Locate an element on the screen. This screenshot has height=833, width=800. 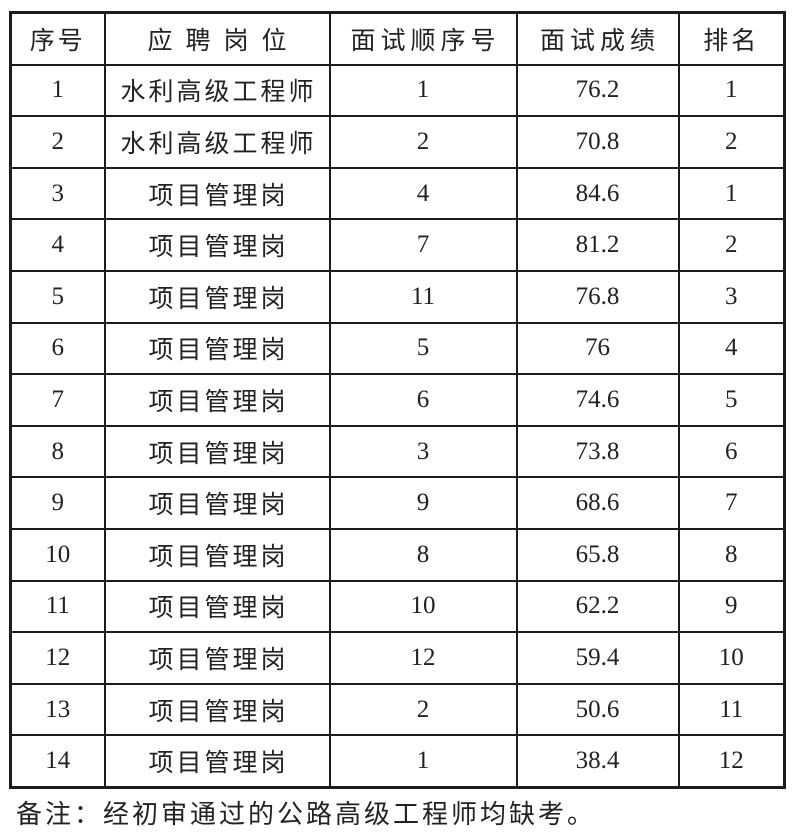
table-row: 5 项目管理岗 11 76.8 3 is located at coordinates (397, 296).